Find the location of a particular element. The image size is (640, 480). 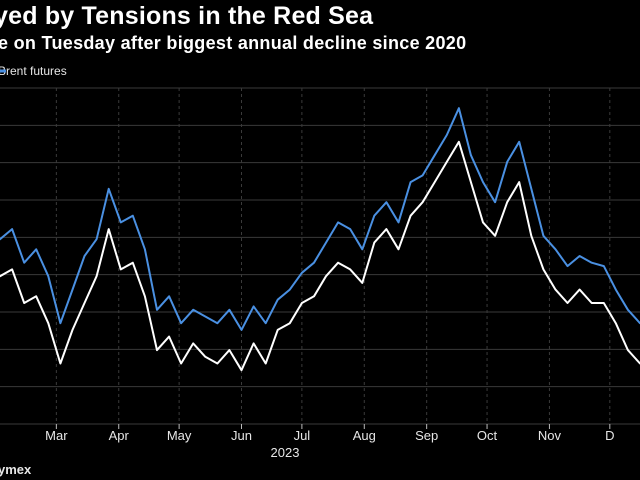

x-tick-label: Sep is located at coordinates (426, 435).